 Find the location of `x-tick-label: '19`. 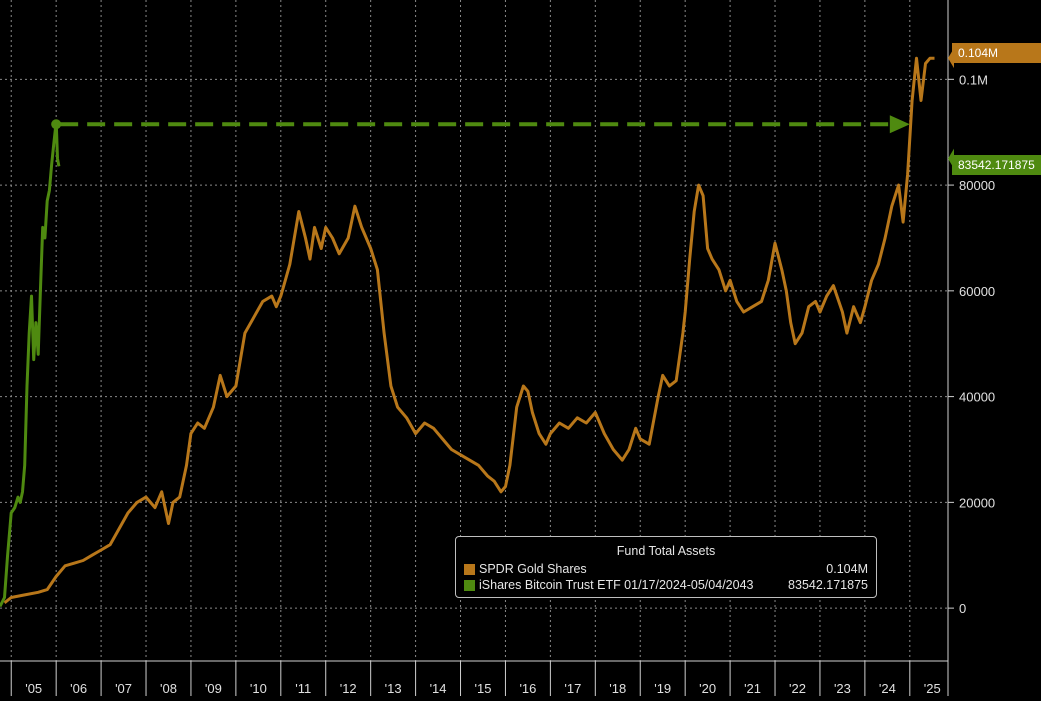

x-tick-label: '19 is located at coordinates (662, 688).